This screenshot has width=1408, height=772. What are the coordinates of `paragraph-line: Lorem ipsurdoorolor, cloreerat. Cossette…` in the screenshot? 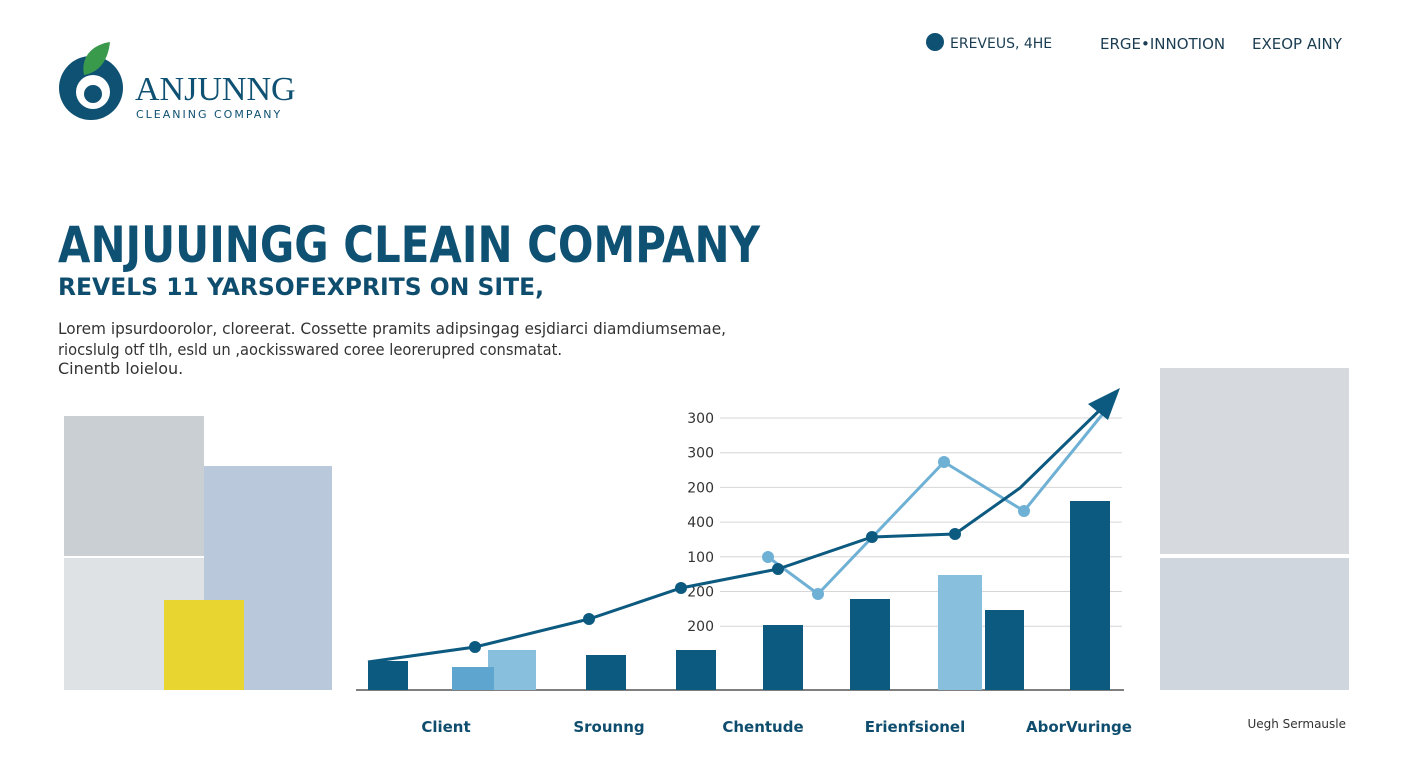 It's located at (392, 328).